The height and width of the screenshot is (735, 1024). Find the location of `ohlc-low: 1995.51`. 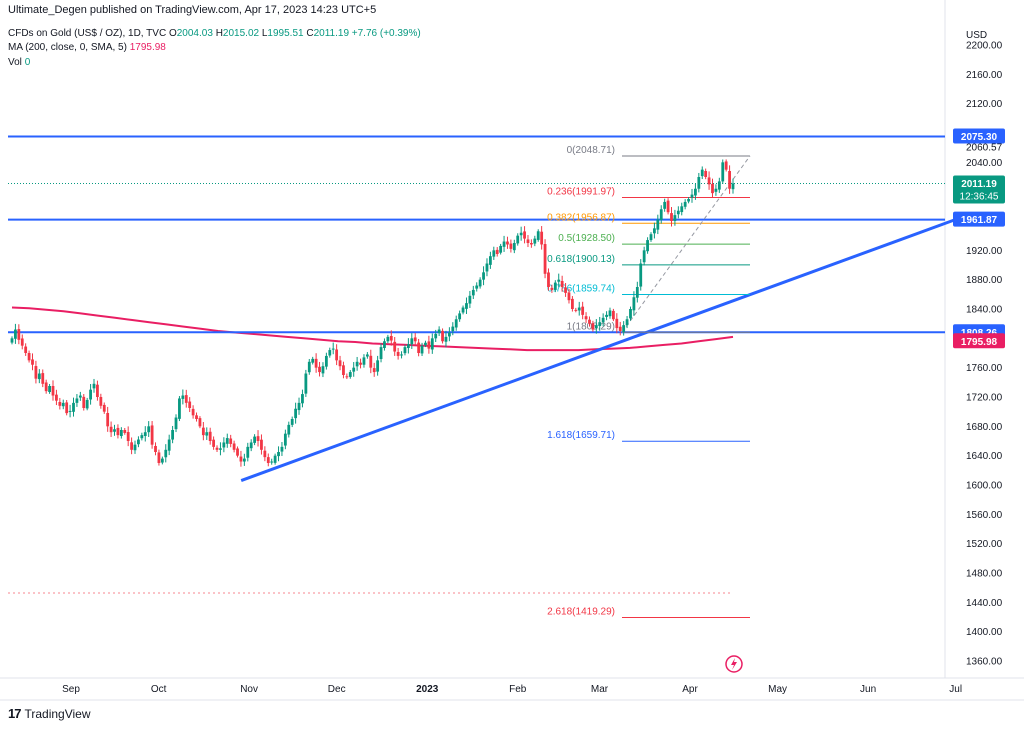

ohlc-low: 1995.51 is located at coordinates (285, 33).